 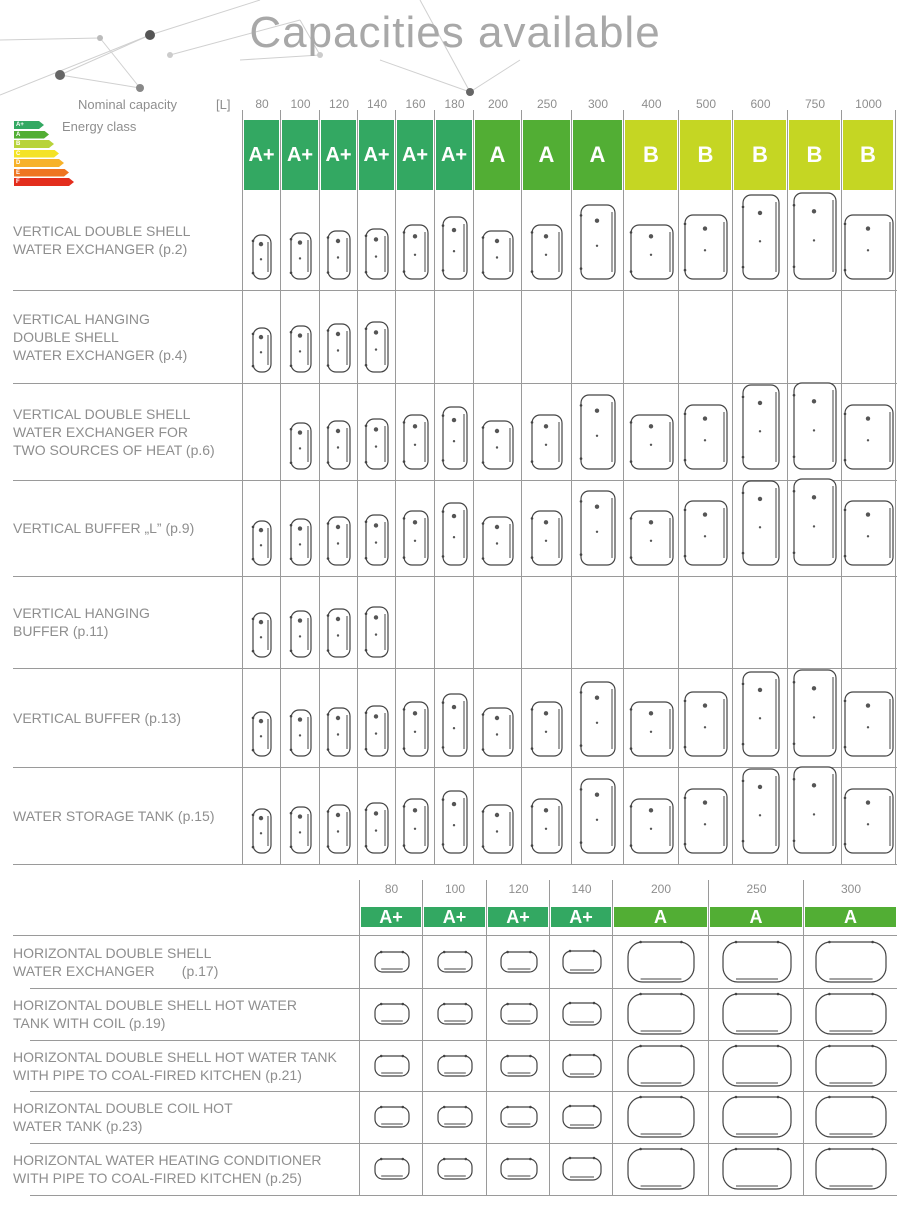 I want to click on energy-scale-item-C: C, so click(x=36, y=153).